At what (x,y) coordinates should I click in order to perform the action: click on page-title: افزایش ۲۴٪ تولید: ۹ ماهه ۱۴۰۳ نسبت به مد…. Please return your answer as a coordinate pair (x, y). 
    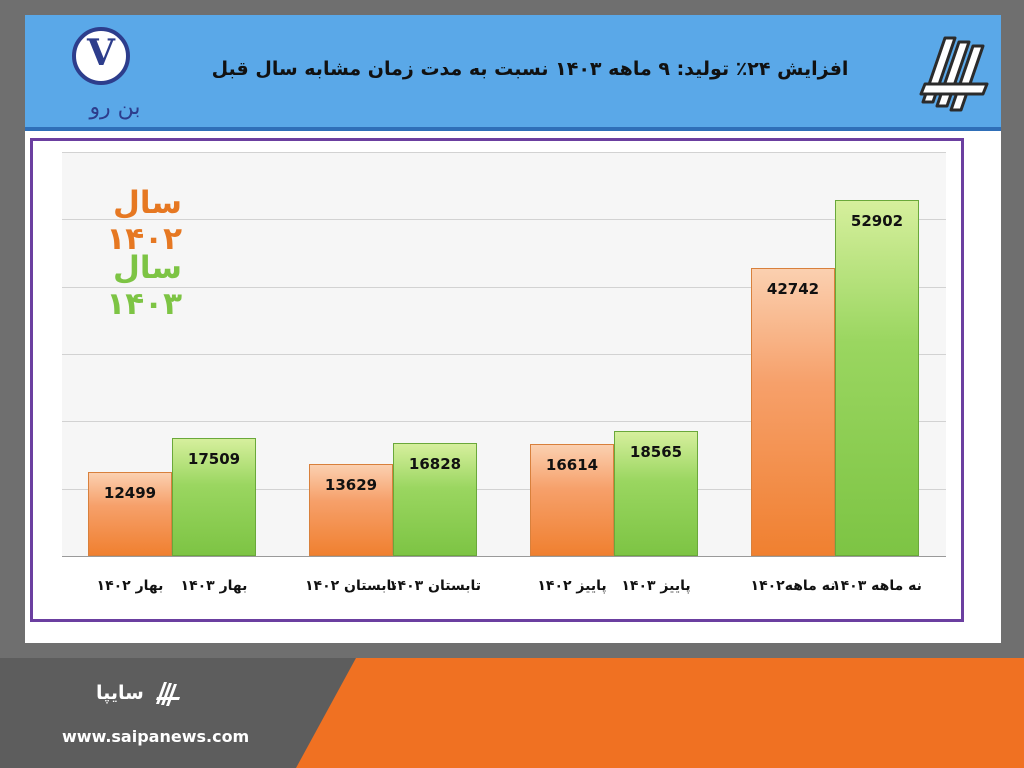
    Looking at the image, I should click on (530, 69).